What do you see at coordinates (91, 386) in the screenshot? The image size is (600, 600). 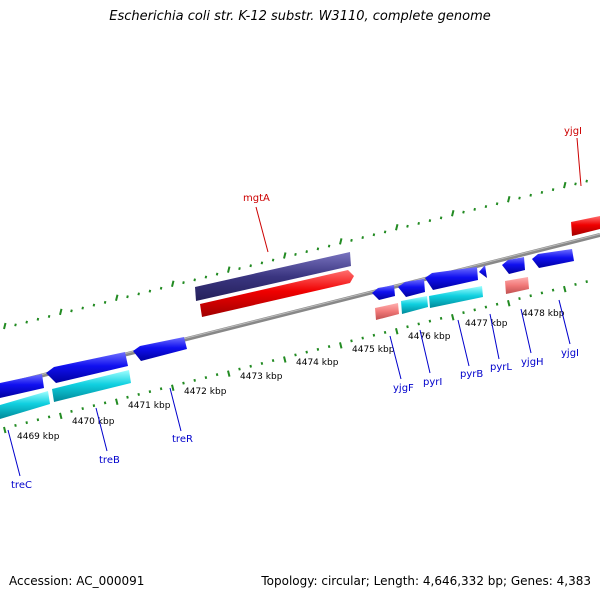 I see `treB-cds` at bounding box center [91, 386].